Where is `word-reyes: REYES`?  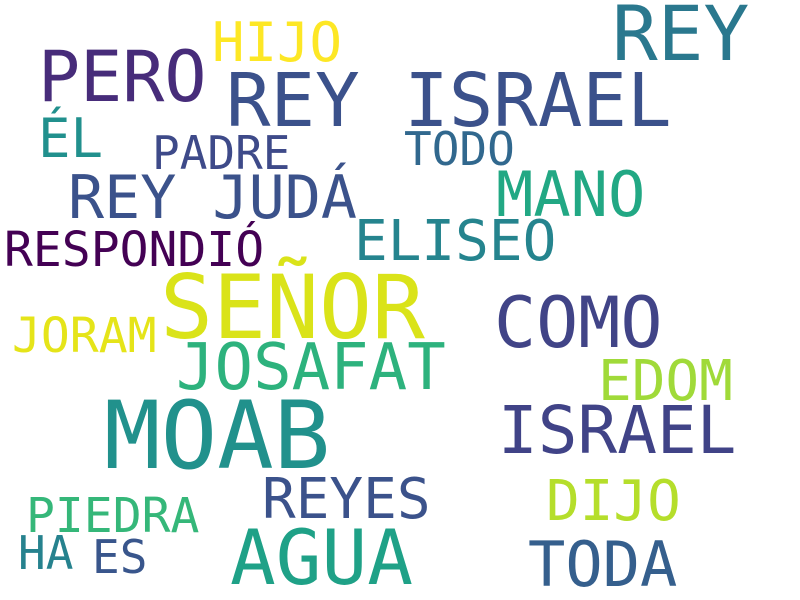
word-reyes: REYES is located at coordinates (346, 499).